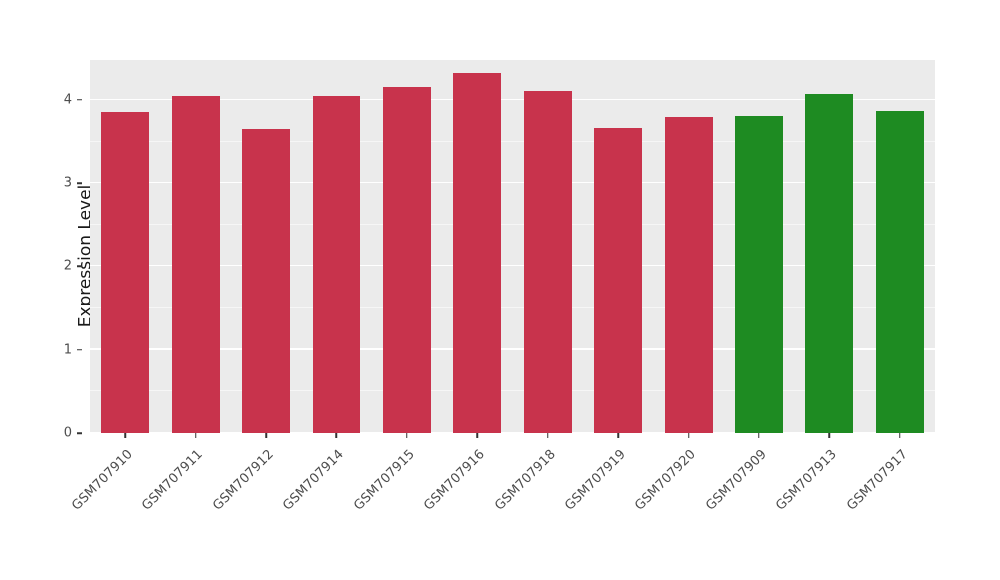 The image size is (1000, 580). I want to click on bar-GSM707917, so click(899, 271).